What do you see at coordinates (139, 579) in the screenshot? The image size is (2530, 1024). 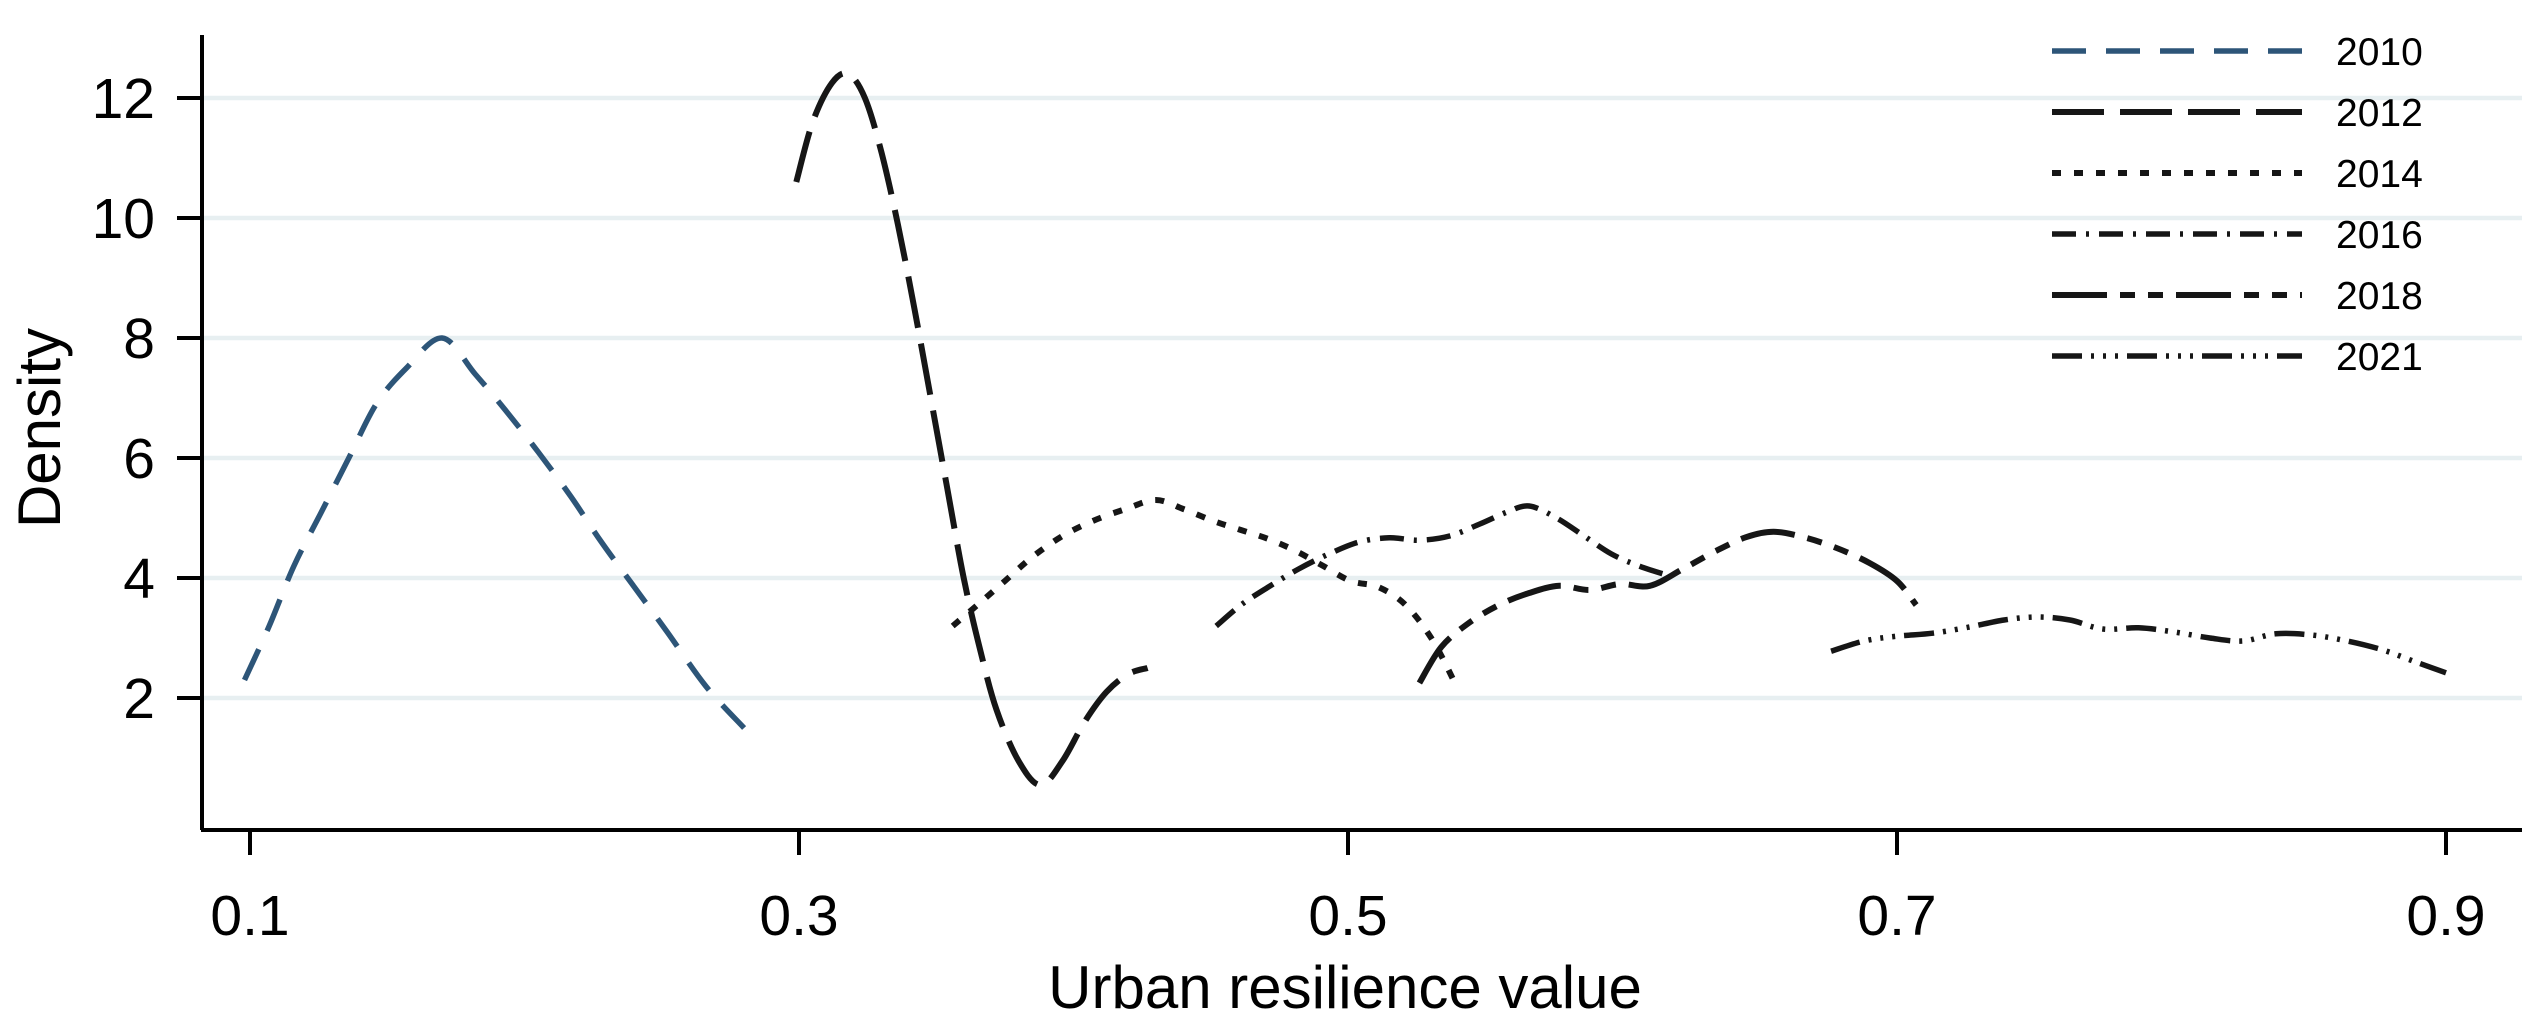 I see `y-tick-label-4: 4` at bounding box center [139, 579].